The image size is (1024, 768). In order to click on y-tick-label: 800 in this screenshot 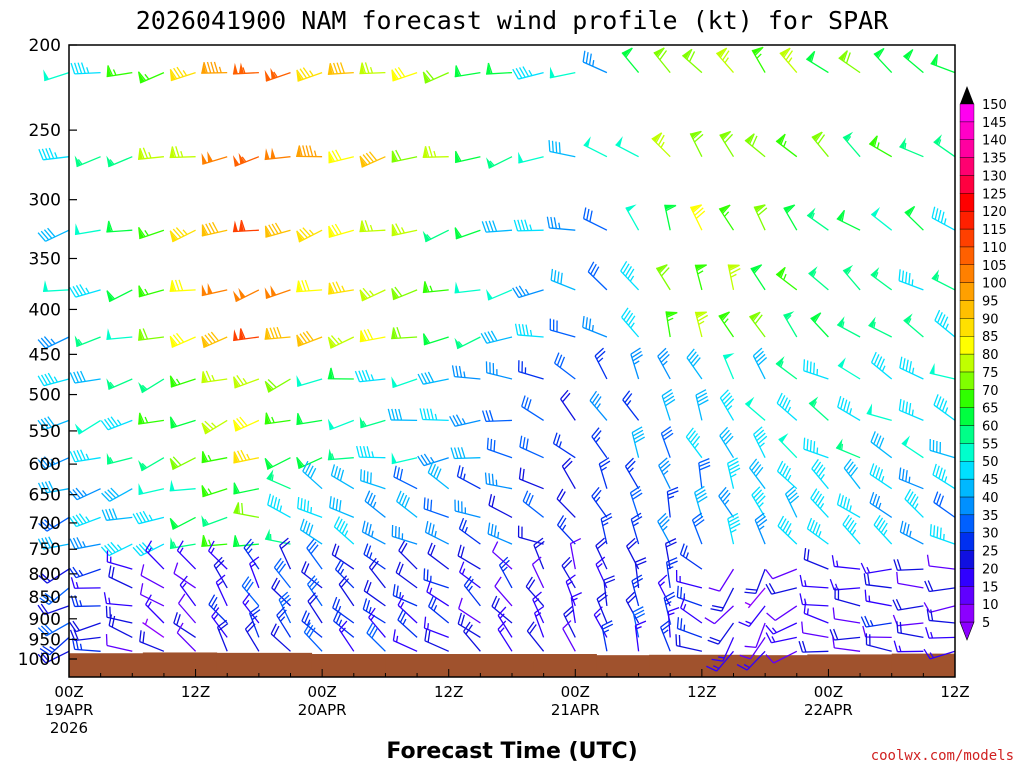, I will do `click(45, 575)`.